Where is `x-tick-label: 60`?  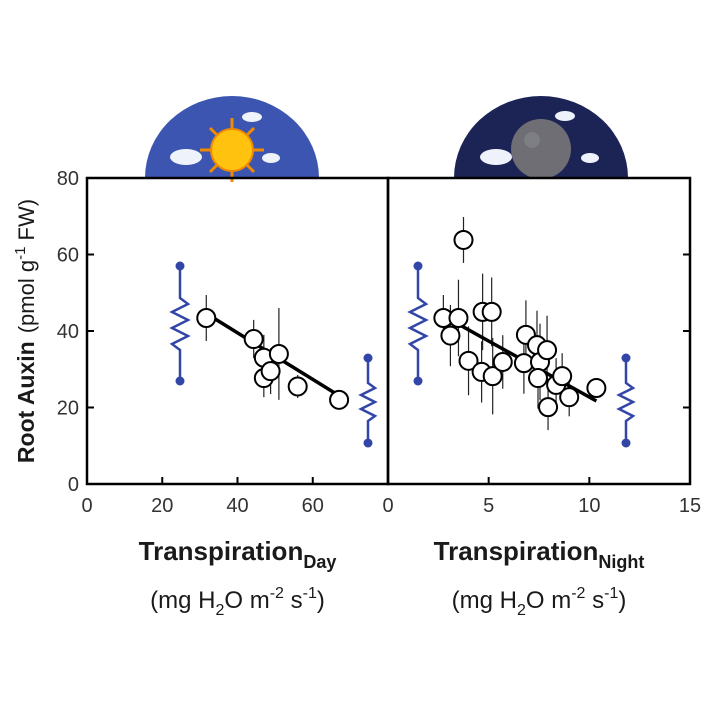 x-tick-label: 60 is located at coordinates (313, 506).